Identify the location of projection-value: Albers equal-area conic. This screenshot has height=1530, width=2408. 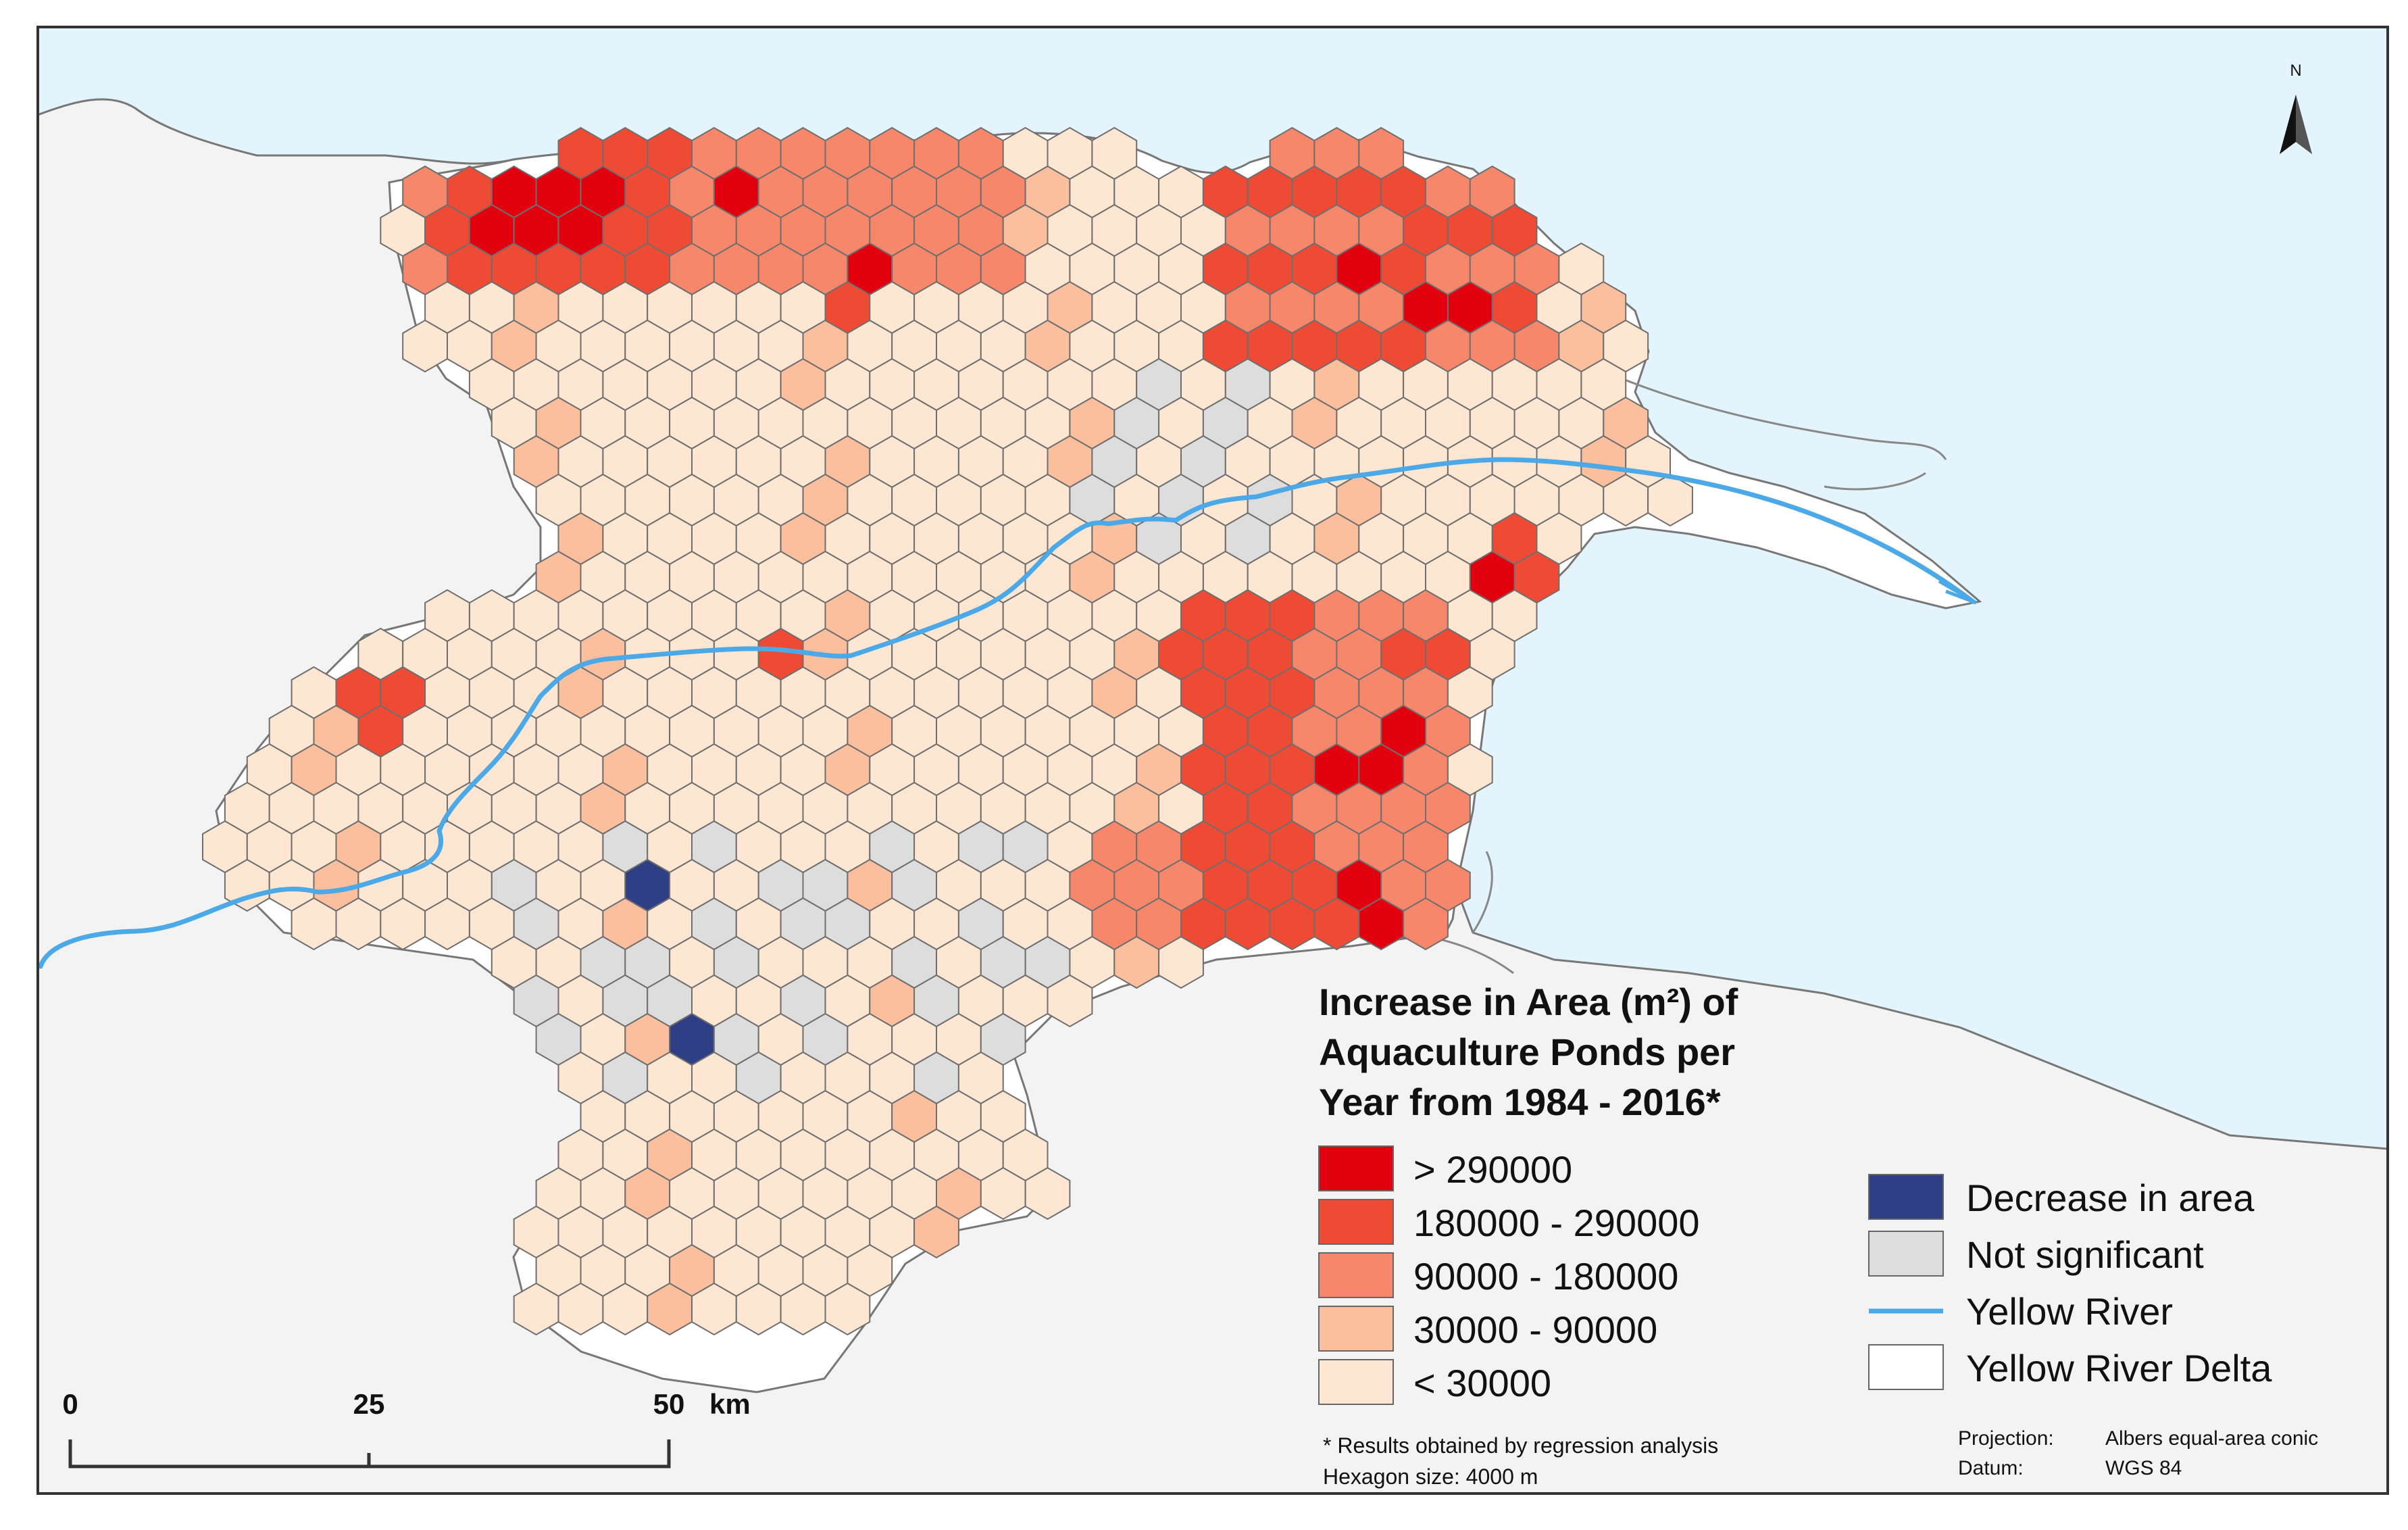
(2212, 1438).